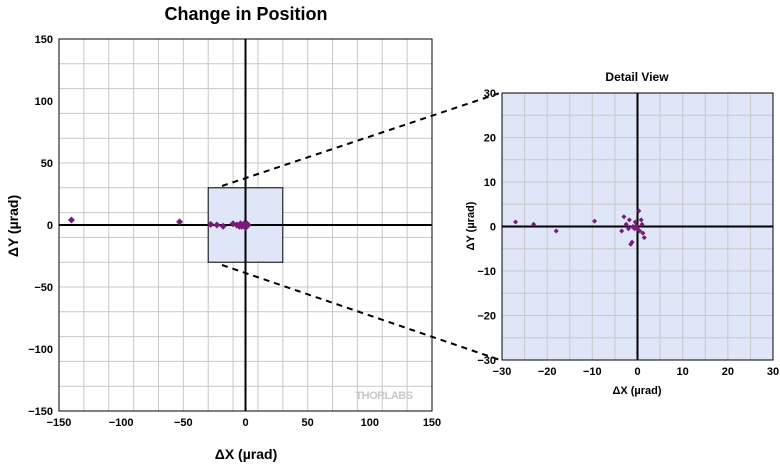 The image size is (780, 464). I want to click on main-data-points, so click(159, 223).